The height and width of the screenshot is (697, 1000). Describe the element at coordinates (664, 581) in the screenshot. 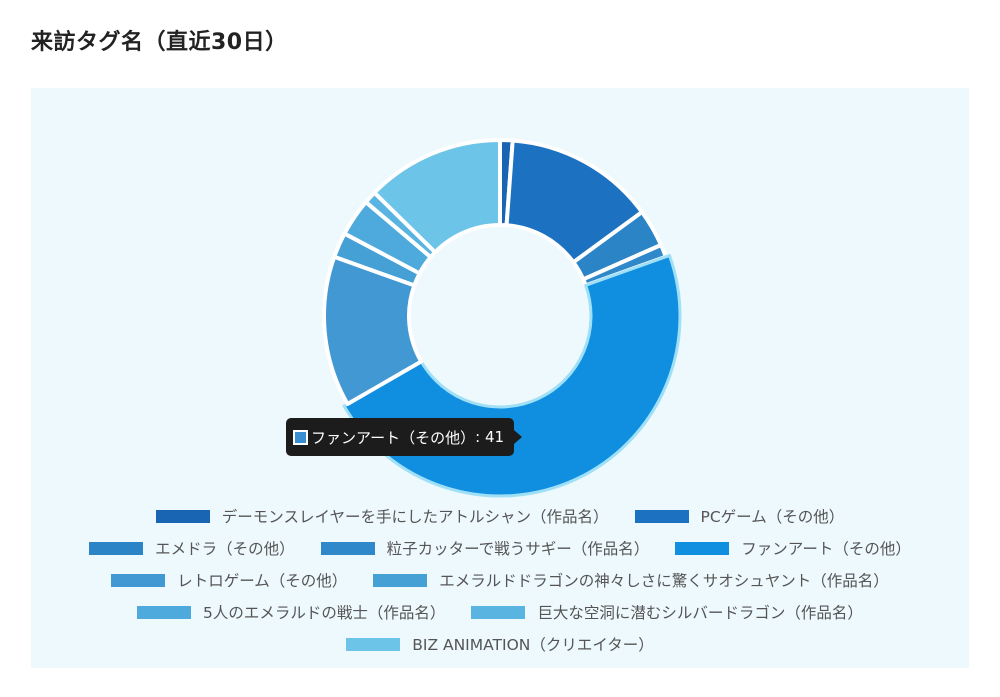

I see `legend-label: エメラルドドラゴンの神々しさに驚くサオシュヤント（作品名）` at that location.